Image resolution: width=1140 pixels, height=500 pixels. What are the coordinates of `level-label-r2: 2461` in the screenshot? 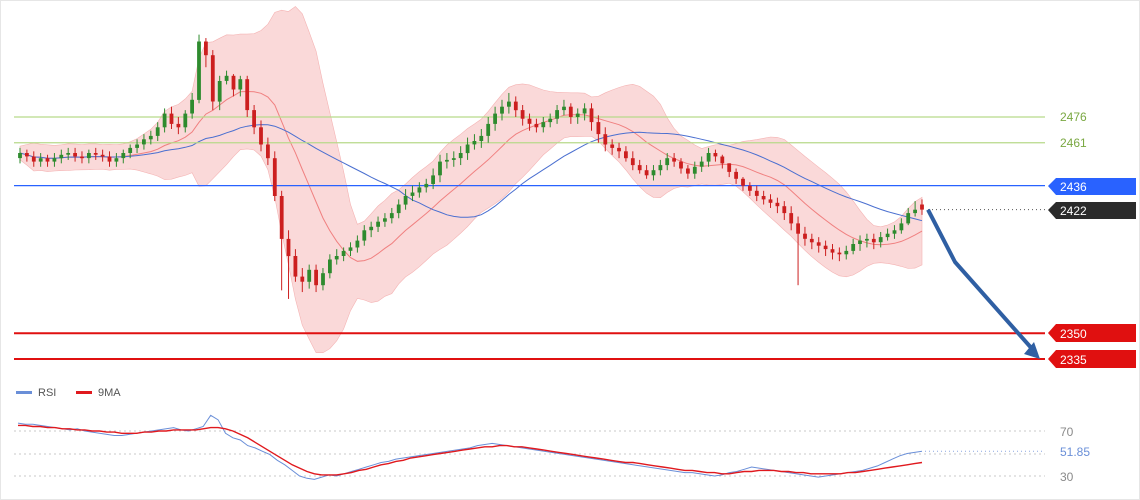 It's located at (1073, 143).